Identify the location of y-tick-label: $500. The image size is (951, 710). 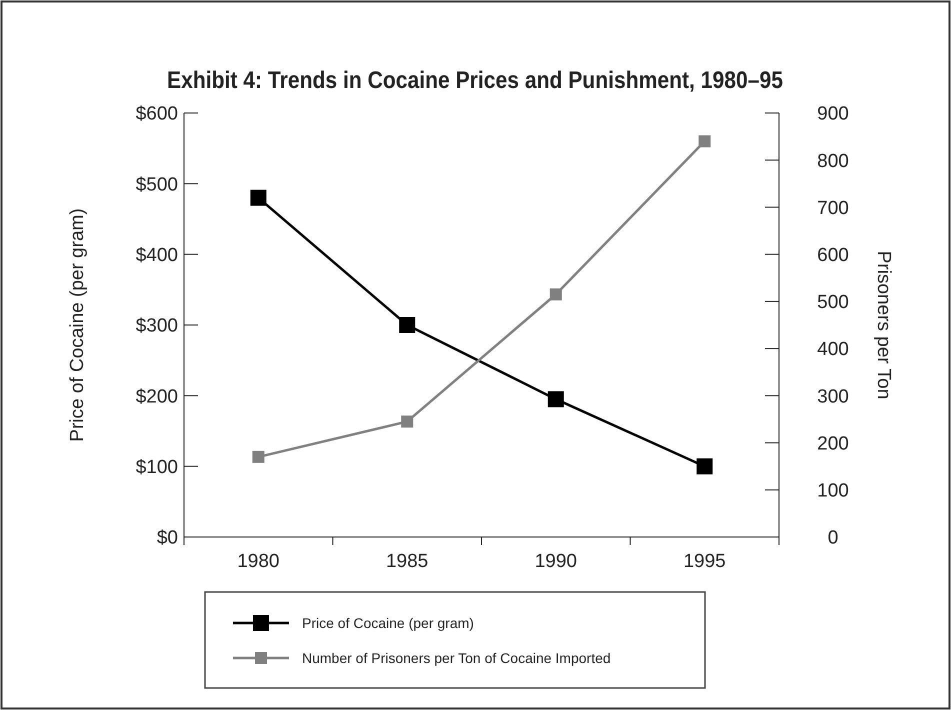
(157, 185).